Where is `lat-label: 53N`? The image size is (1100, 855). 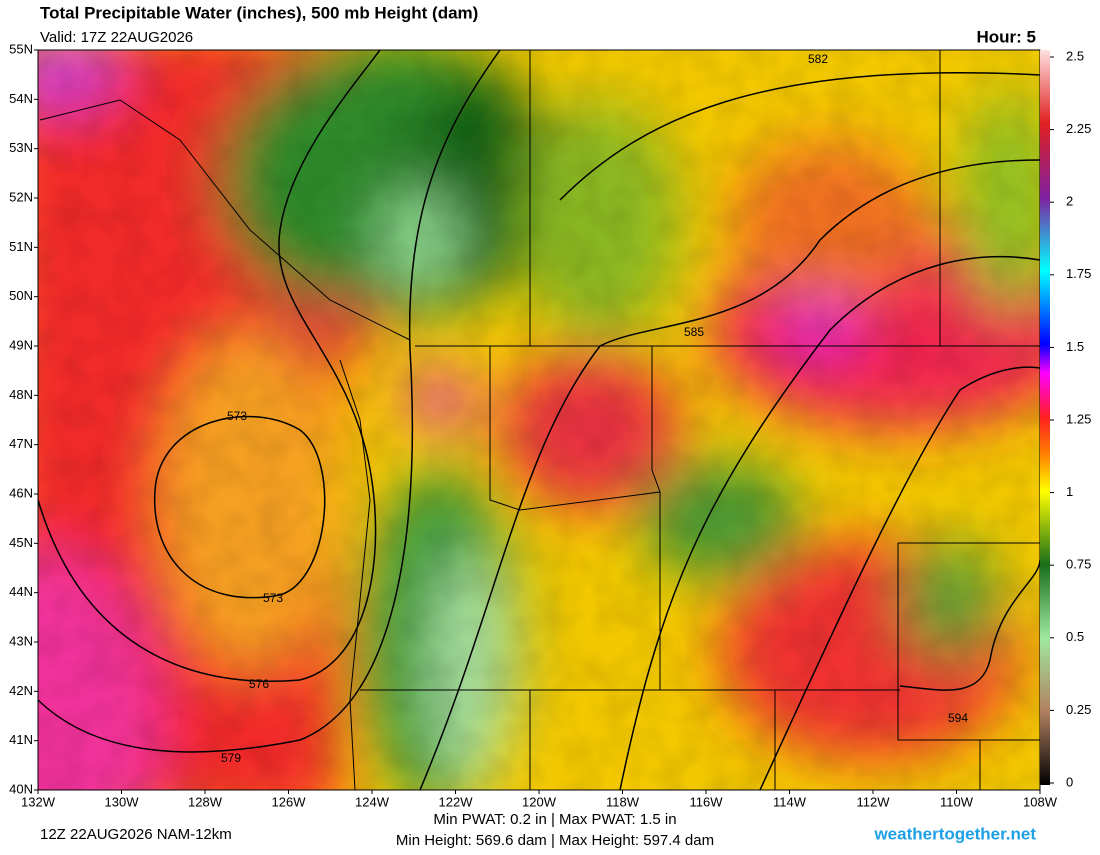 lat-label: 53N is located at coordinates (21, 147).